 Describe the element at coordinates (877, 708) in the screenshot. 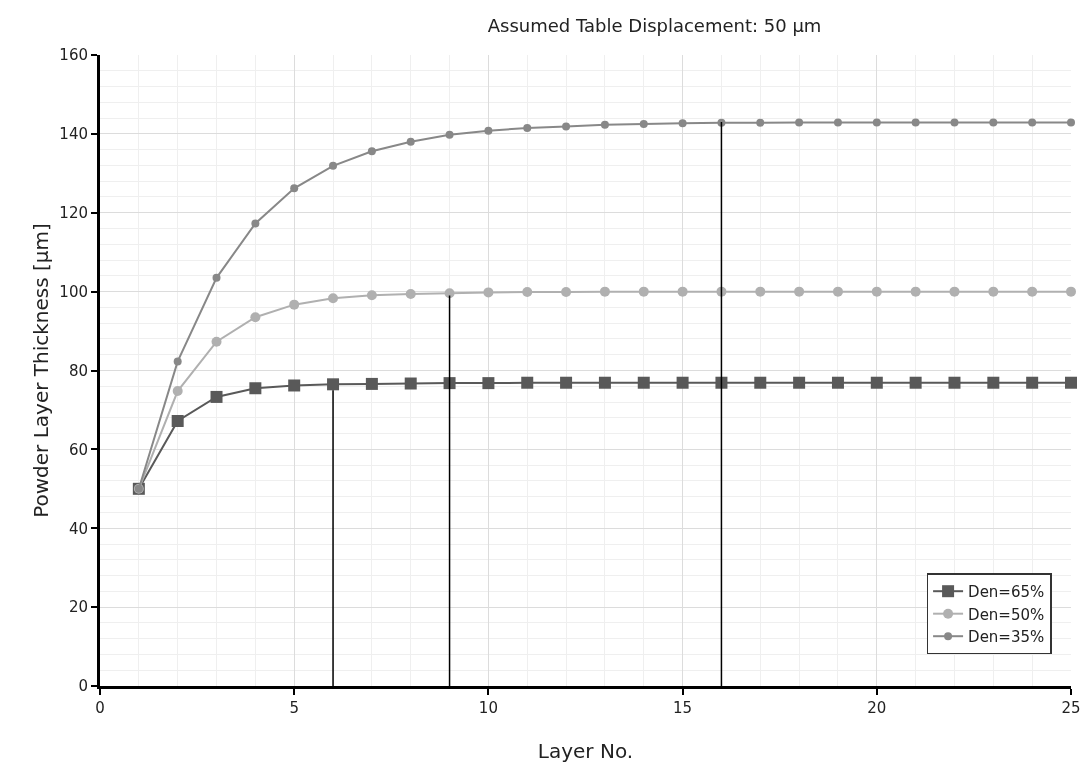

I see `x-tick-label: 20` at that location.